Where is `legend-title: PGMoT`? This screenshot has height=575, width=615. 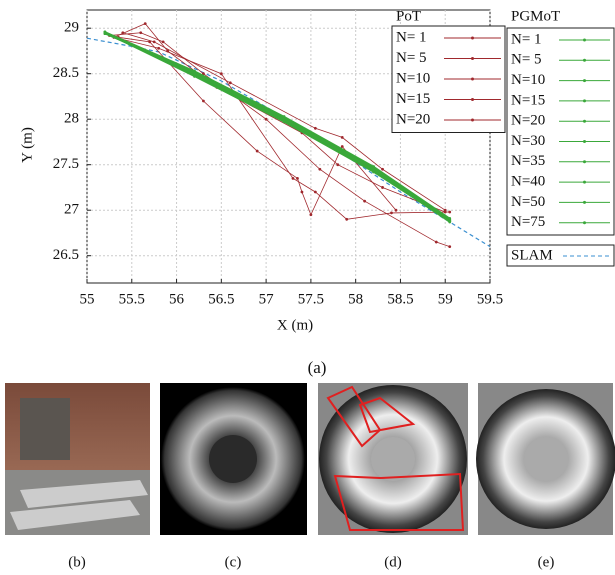
legend-title: PGMoT is located at coordinates (535, 16).